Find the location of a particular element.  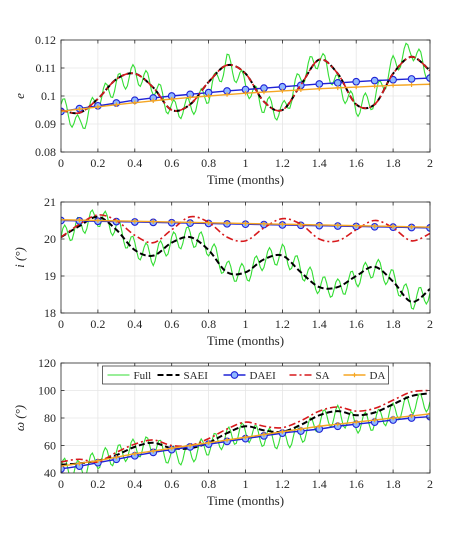

legend-label-daei: DAEI is located at coordinates (263, 376).